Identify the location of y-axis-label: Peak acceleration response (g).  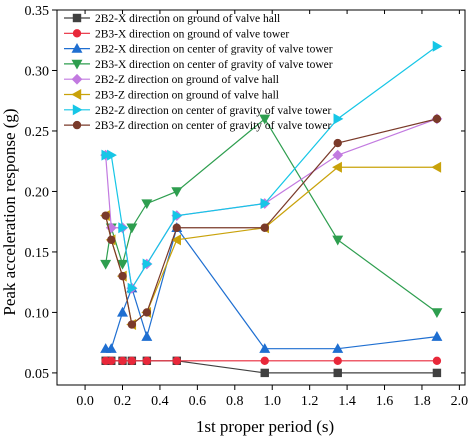
(9, 211).